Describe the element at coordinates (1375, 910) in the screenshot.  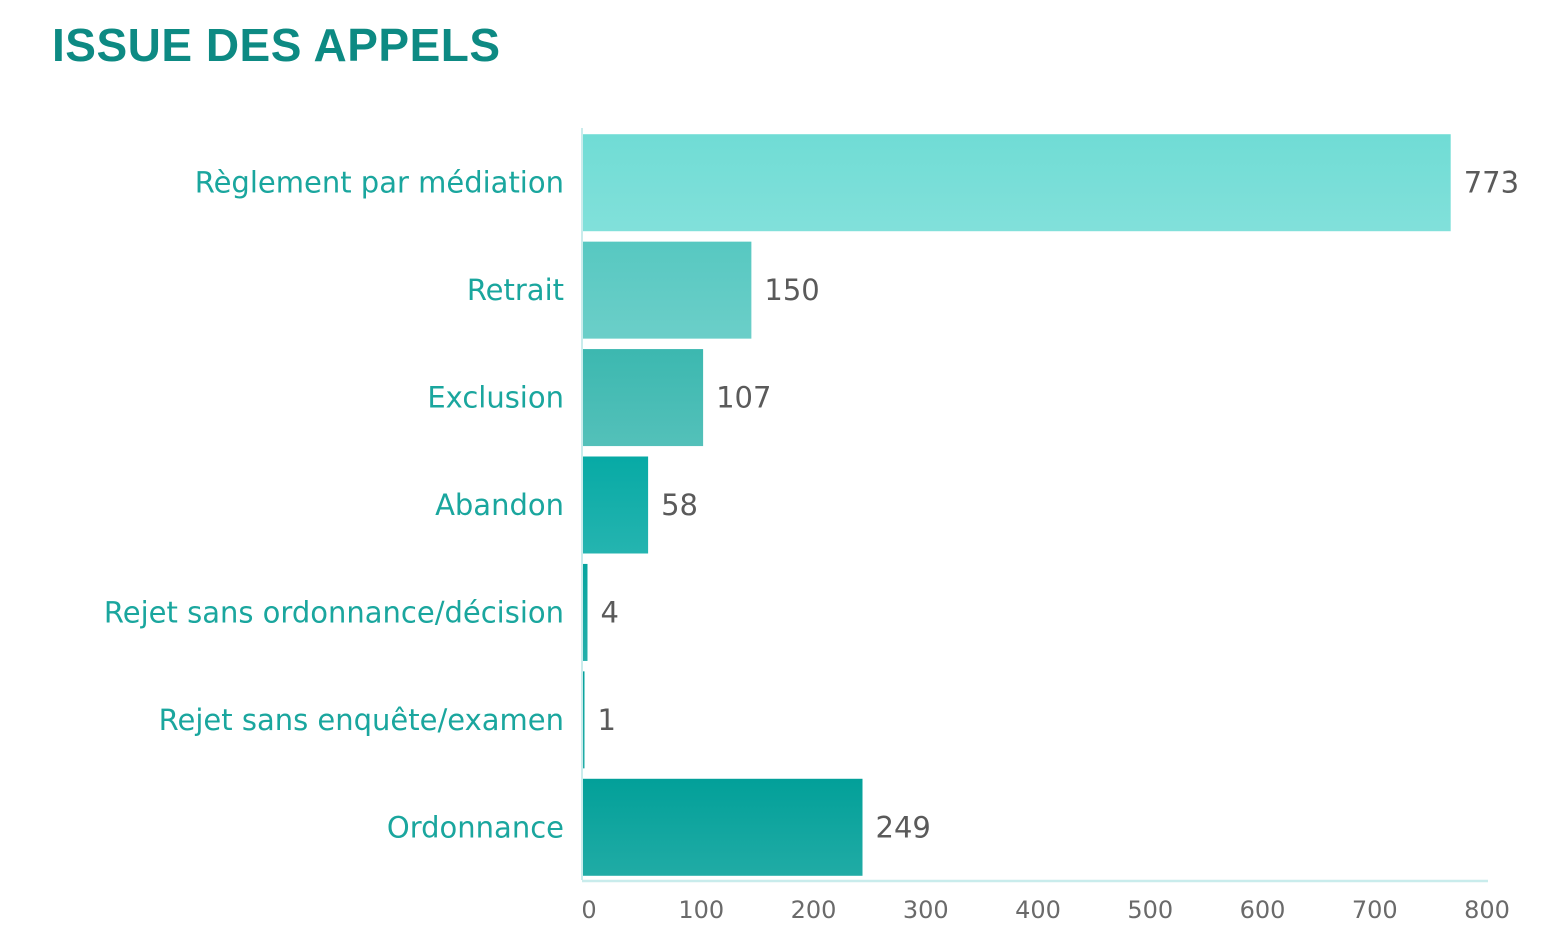
I see `x-tick-label: 700` at that location.